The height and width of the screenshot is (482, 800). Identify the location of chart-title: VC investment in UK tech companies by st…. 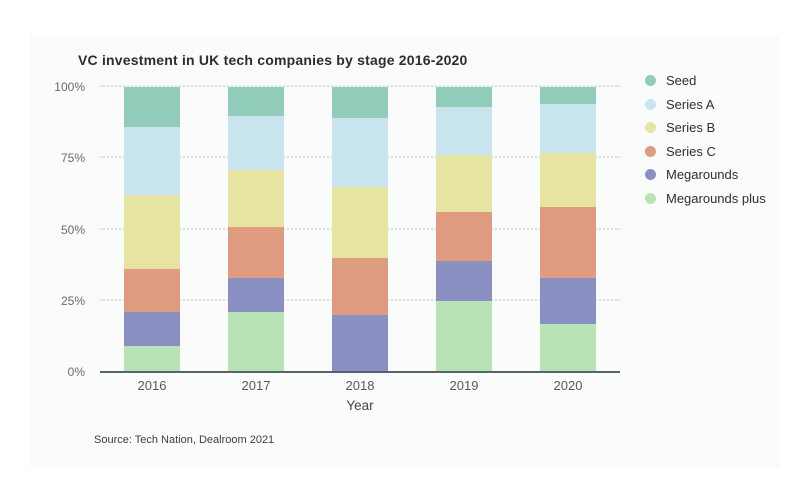
(273, 60).